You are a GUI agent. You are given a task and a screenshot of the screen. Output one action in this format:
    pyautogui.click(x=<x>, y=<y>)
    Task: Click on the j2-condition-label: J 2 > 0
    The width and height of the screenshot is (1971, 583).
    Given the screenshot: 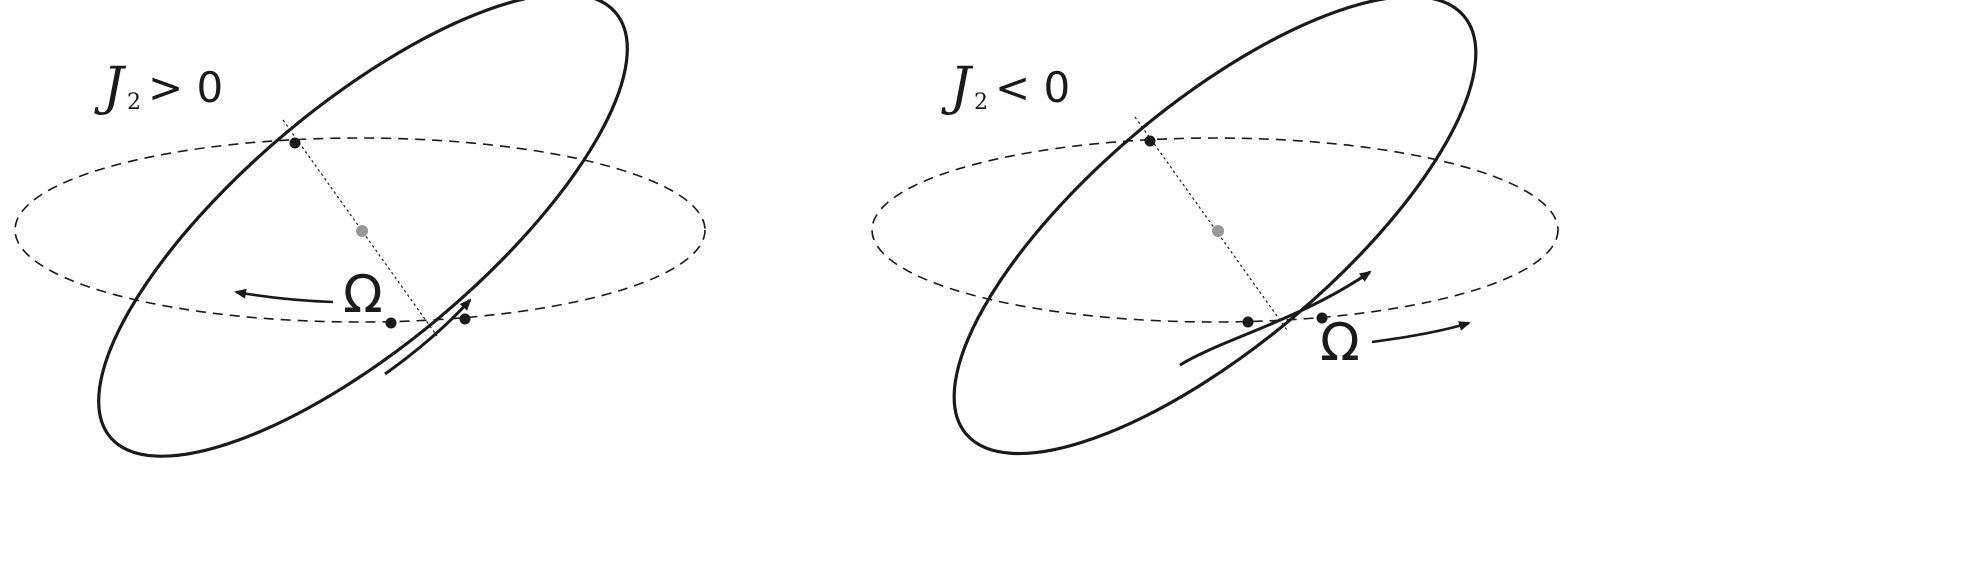 What is the action you would take?
    pyautogui.click(x=158, y=87)
    